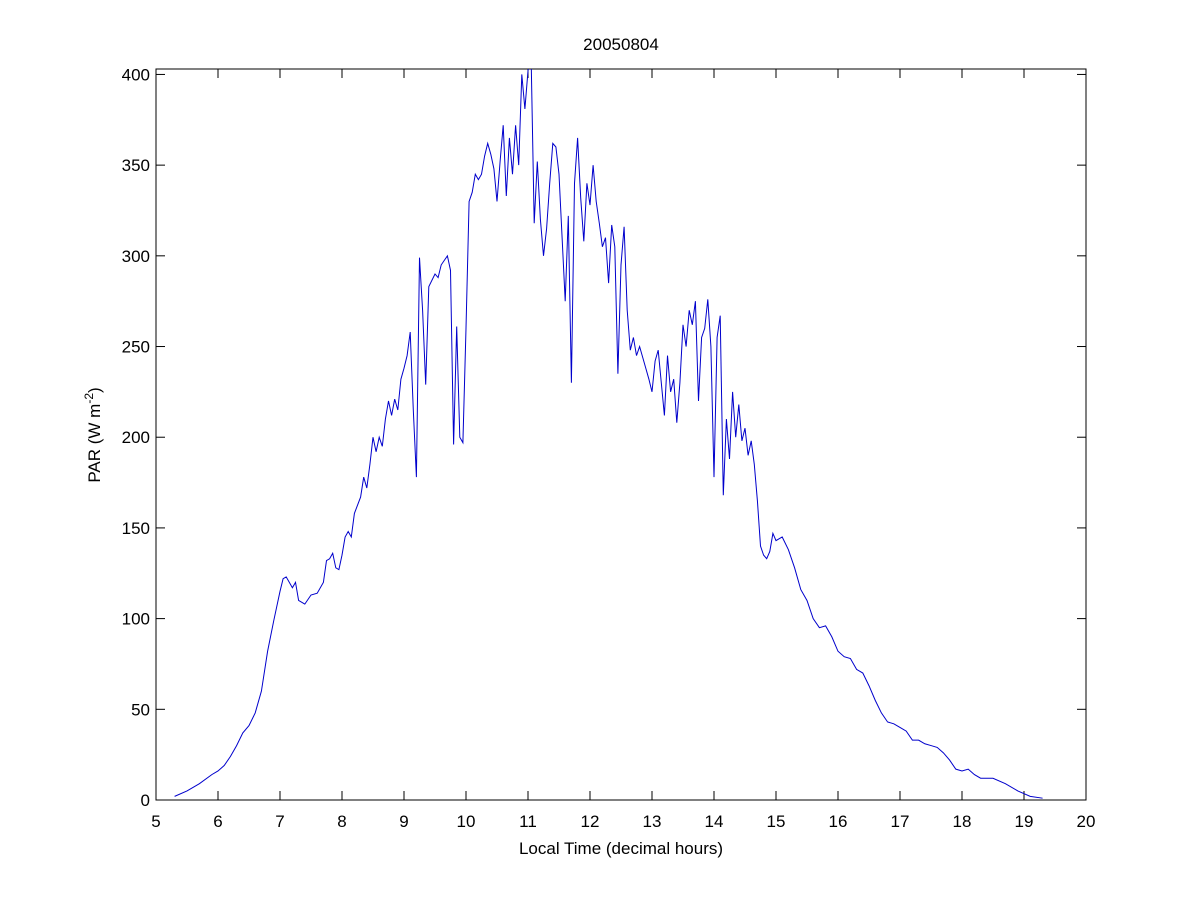  What do you see at coordinates (155, 821) in the screenshot?
I see `x-tick-label: 5` at bounding box center [155, 821].